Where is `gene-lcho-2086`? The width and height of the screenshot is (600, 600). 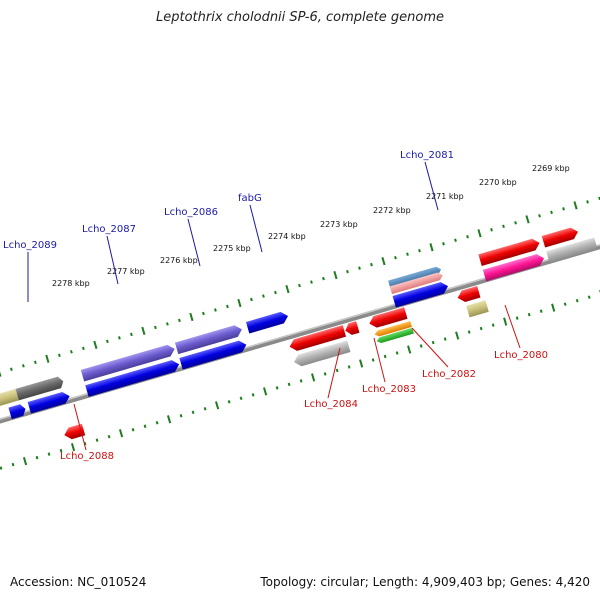 gene-lcho-2086 is located at coordinates (208, 340).